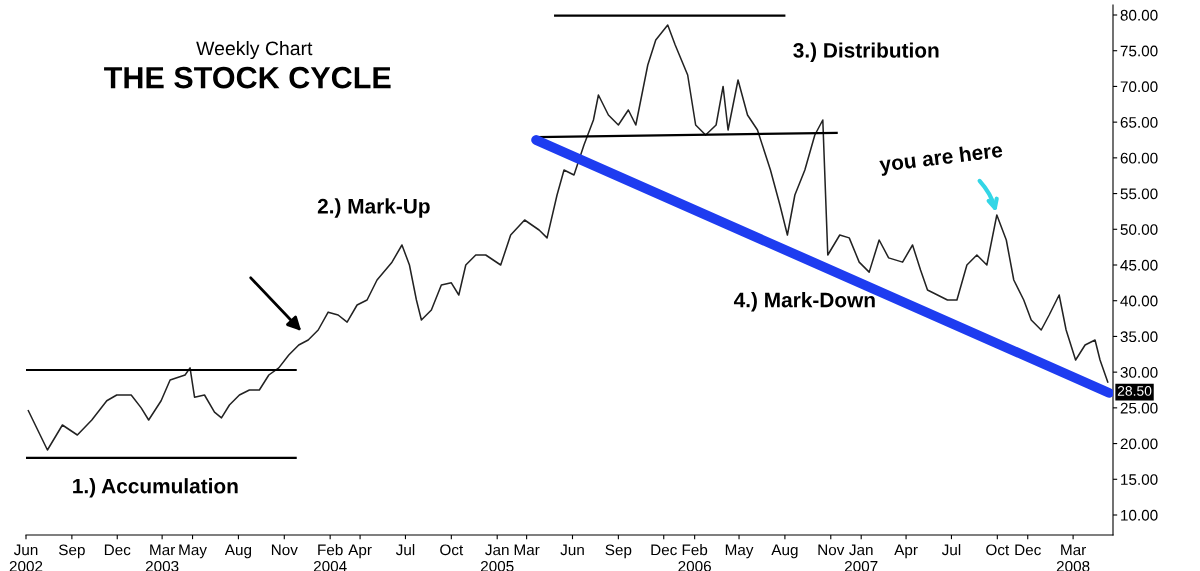  What do you see at coordinates (1139, 479) in the screenshot?
I see `y-tick-label: 15.00` at bounding box center [1139, 479].